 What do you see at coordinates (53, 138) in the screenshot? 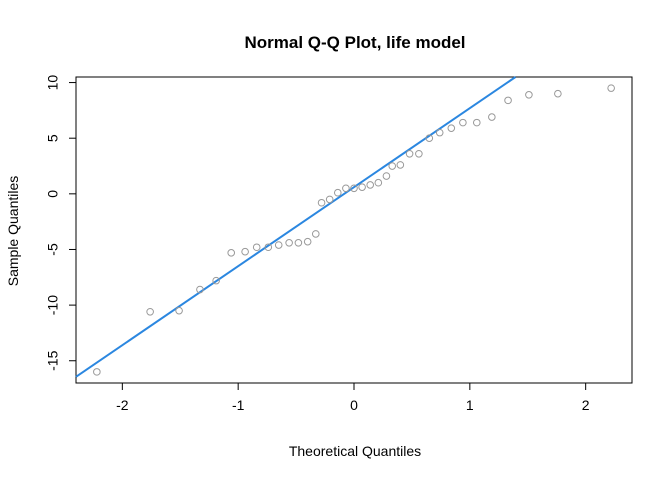
I see `y-tick-label: 5` at bounding box center [53, 138].